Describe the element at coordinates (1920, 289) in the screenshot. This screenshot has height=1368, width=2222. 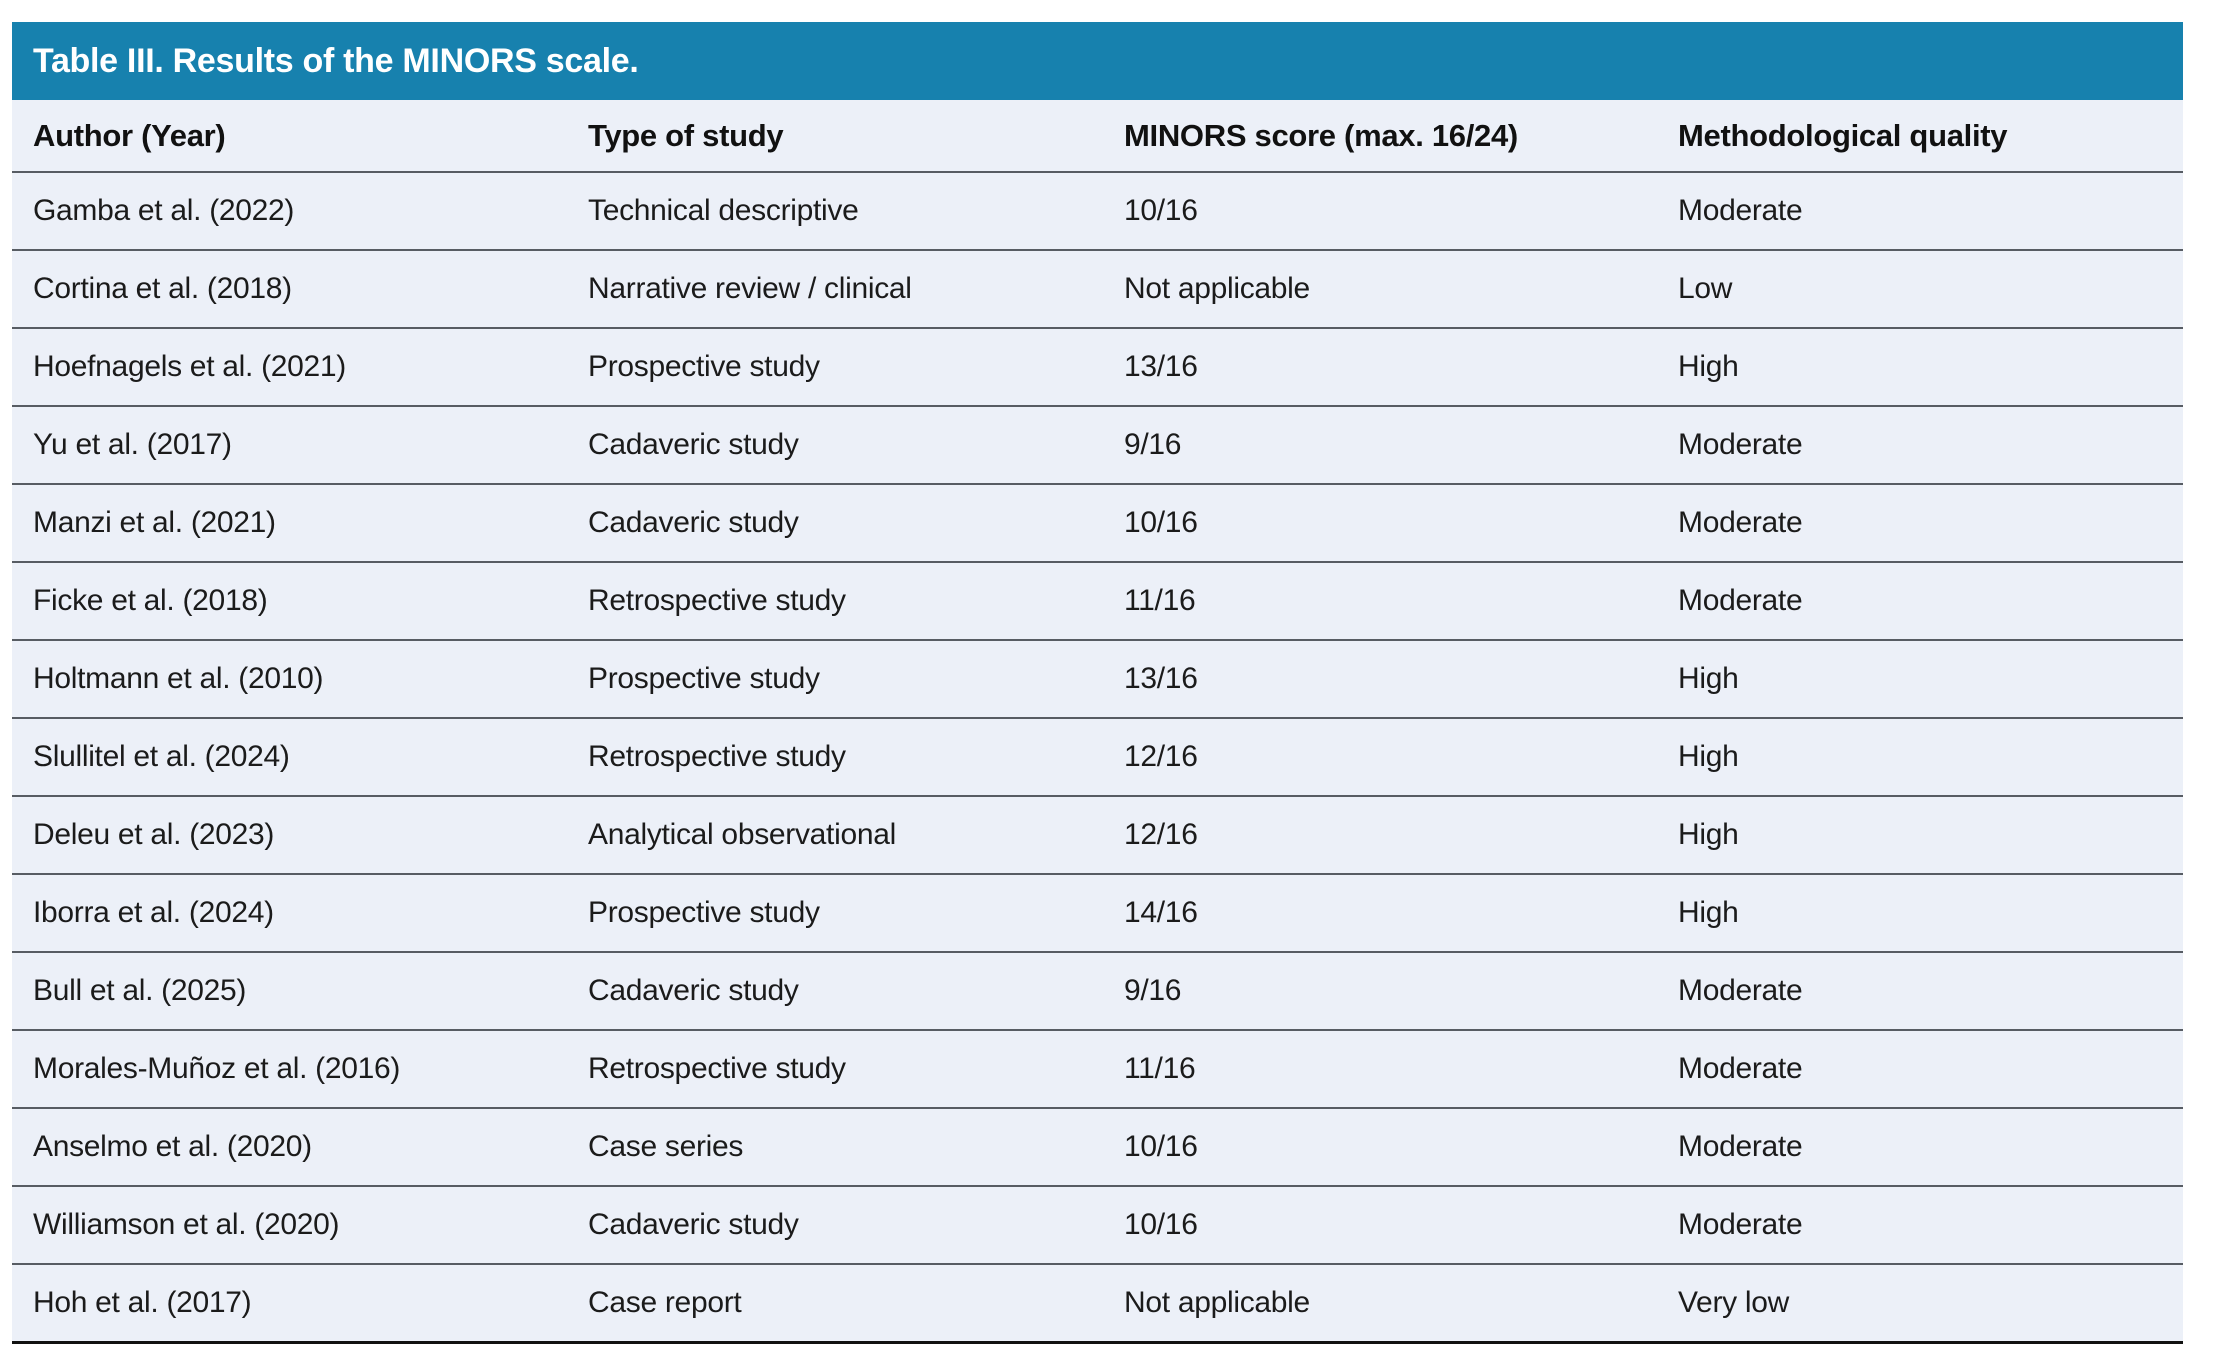
I see `cell-quality: Low` at that location.